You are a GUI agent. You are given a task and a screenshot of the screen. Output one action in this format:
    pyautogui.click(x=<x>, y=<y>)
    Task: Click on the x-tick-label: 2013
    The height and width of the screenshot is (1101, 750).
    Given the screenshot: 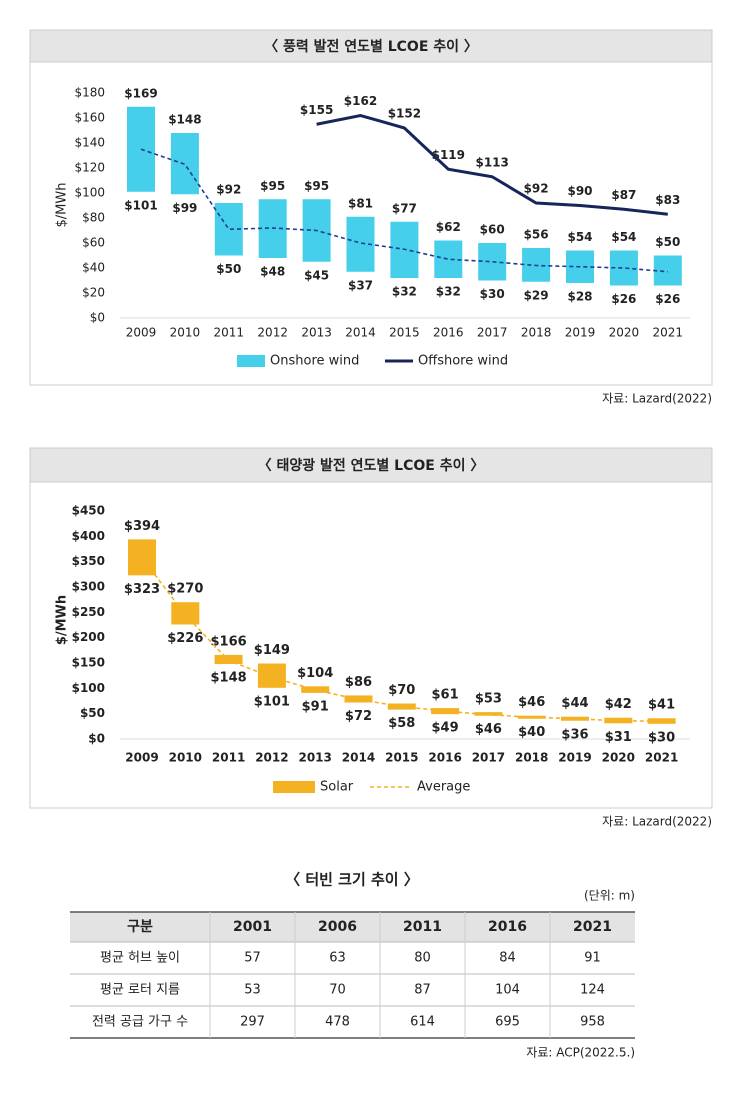 What is the action you would take?
    pyautogui.click(x=314, y=758)
    